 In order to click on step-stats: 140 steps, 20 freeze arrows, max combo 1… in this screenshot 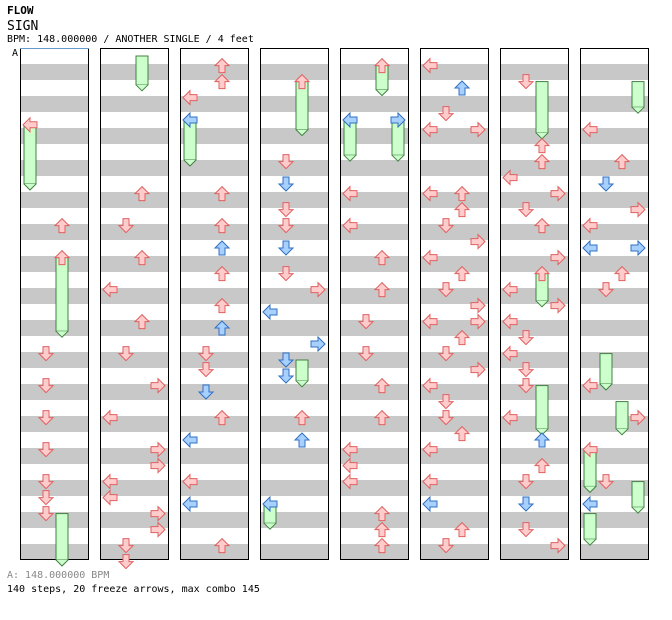, I will do `click(133, 589)`.